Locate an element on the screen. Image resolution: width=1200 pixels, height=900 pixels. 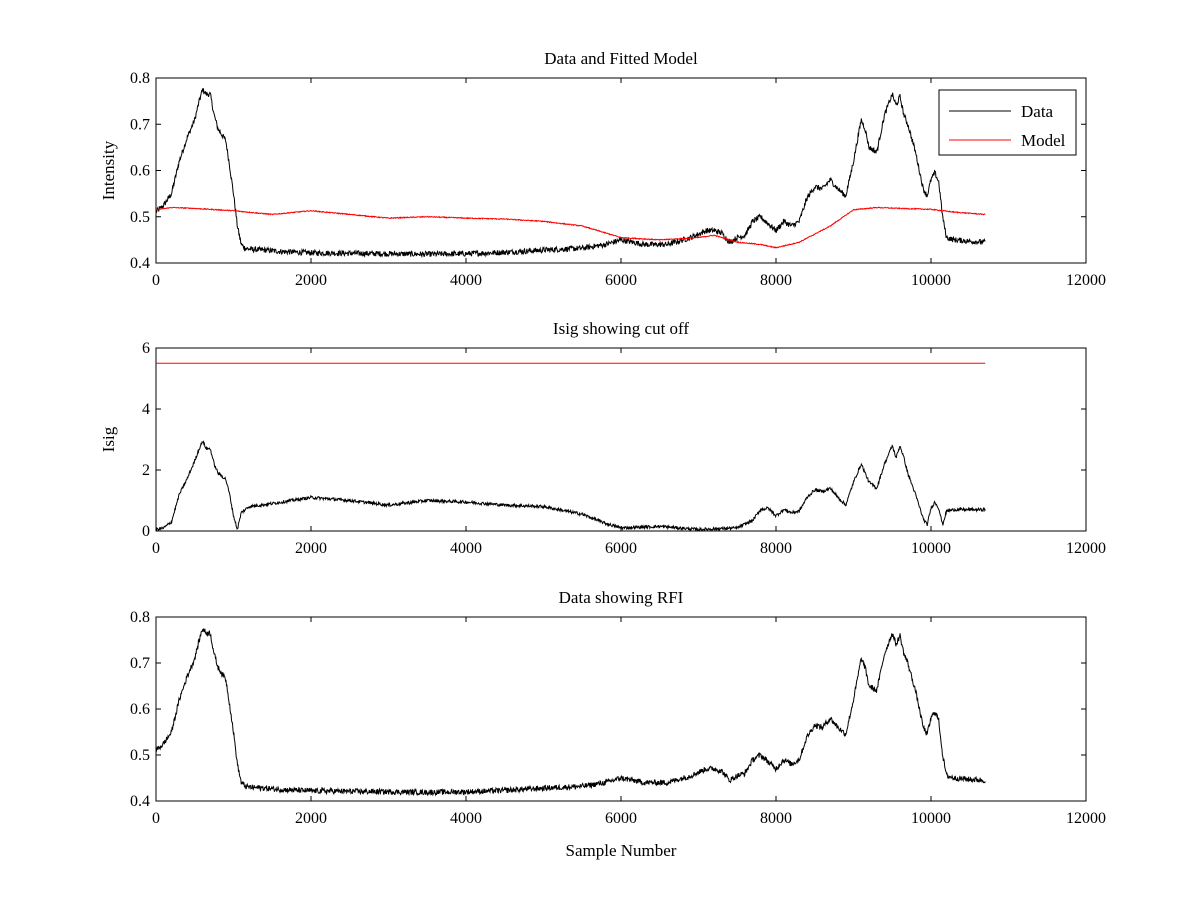
chart-title: Data and Fitted Model is located at coordinates (621, 58).